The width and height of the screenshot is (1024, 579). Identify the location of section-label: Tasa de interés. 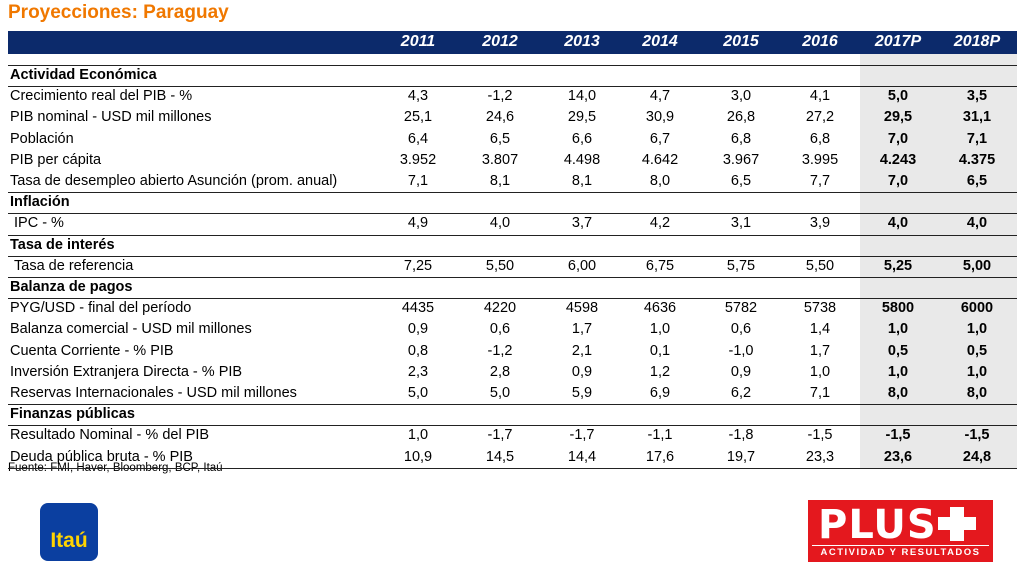
(62, 244).